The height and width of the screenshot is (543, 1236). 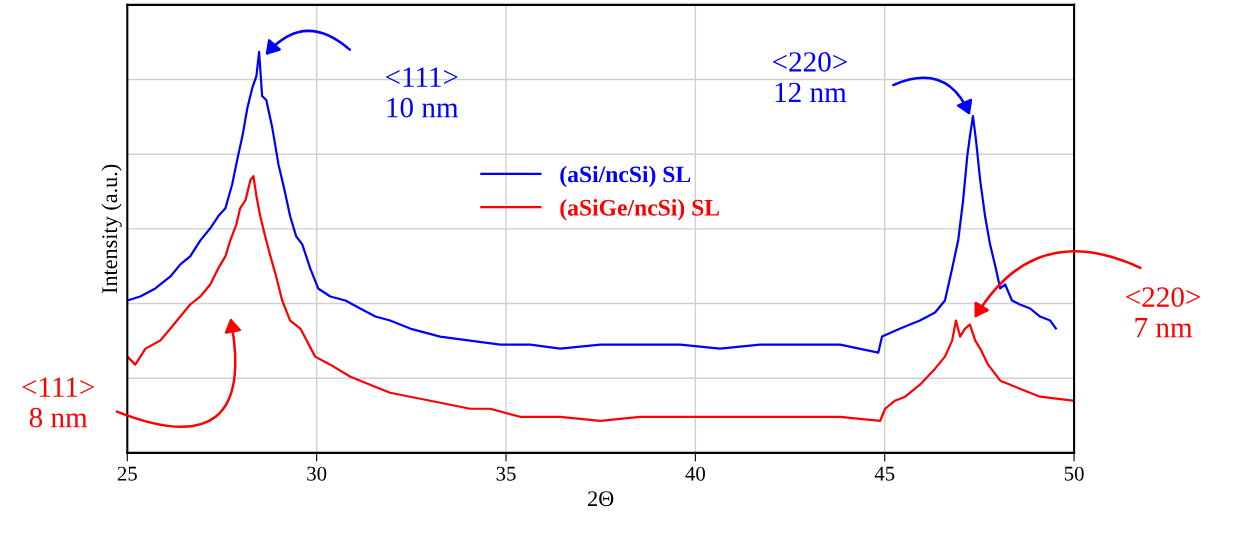 I want to click on legend-label: (aSi/ncSi) SL, so click(x=625, y=176).